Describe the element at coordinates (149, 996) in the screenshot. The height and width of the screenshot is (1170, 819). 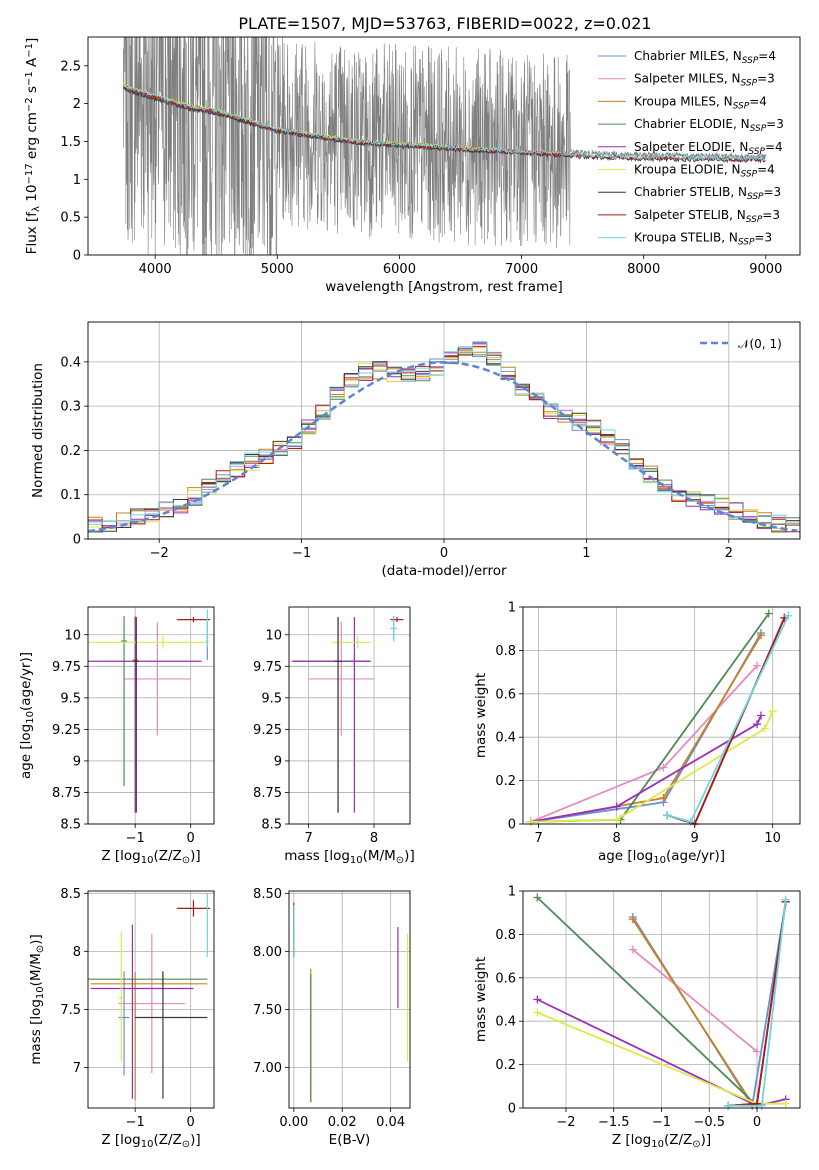
I see `mass_vs_Z-plot` at that location.